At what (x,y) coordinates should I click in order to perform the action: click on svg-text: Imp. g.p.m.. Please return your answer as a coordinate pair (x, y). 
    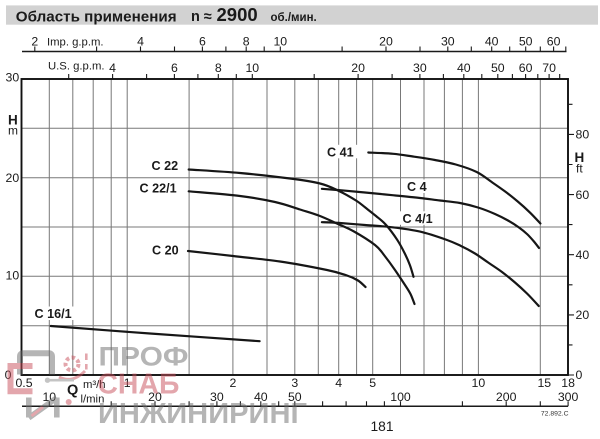
    Looking at the image, I should click on (75, 42).